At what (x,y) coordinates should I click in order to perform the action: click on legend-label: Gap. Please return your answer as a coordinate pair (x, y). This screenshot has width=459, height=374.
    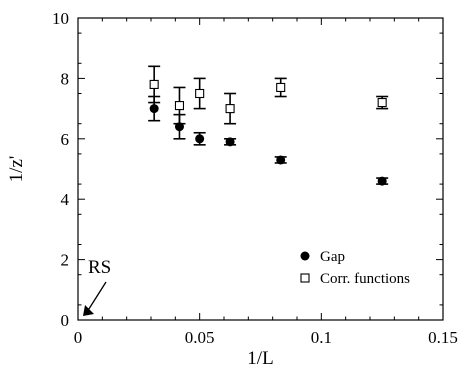
    Looking at the image, I should click on (332, 257).